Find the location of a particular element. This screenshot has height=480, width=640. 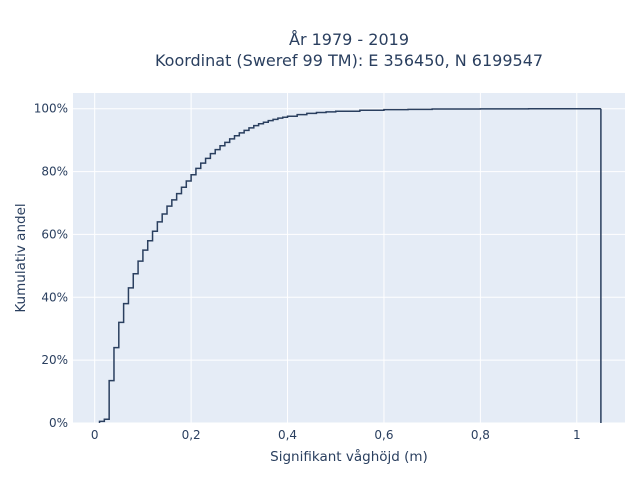

y-axis-ticks: 0% 20% 40% 60% 80% 100% is located at coordinates (51, 266).